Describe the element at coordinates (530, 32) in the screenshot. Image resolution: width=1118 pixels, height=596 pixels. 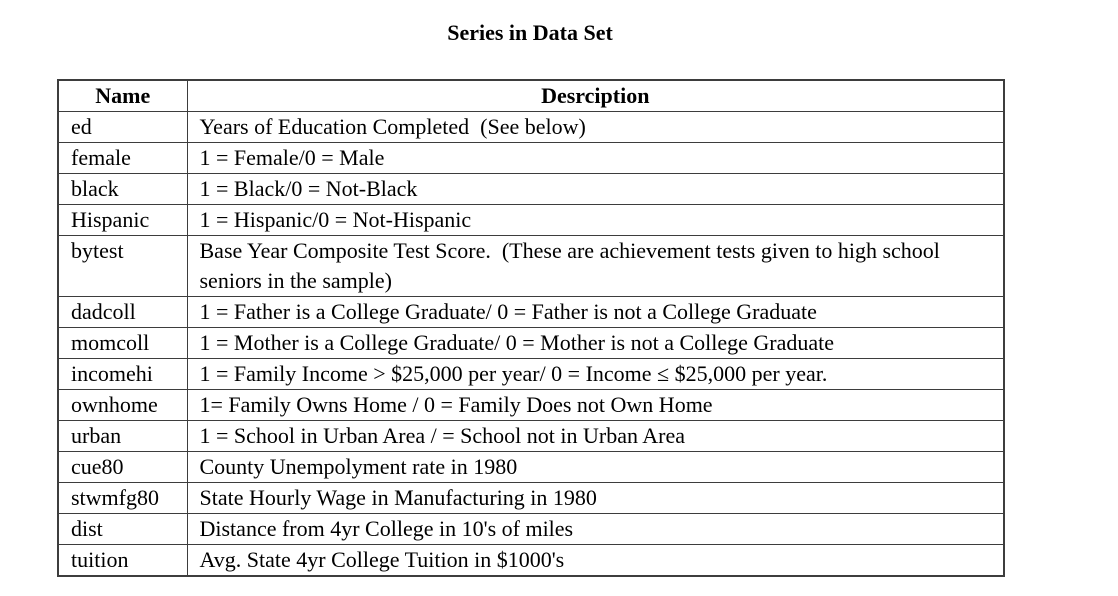
I see `page-title: Series in Data Set` at that location.